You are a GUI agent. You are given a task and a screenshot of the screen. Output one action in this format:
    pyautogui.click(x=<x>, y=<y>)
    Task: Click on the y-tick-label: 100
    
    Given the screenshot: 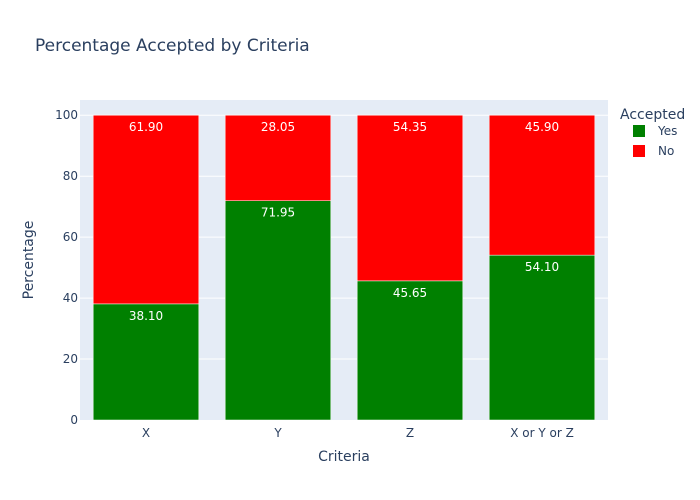 What is the action you would take?
    pyautogui.click(x=66, y=115)
    